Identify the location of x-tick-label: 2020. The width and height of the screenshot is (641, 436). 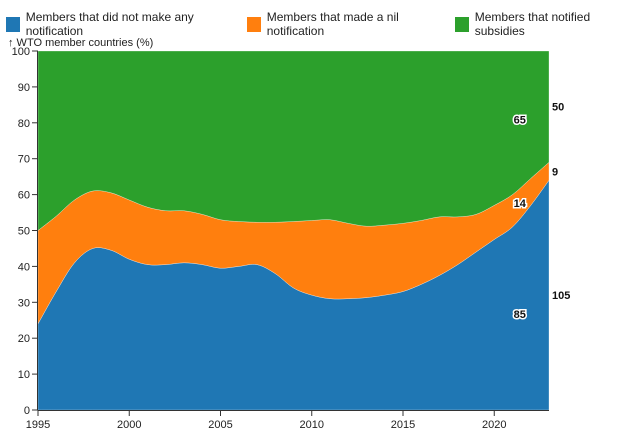
(494, 425).